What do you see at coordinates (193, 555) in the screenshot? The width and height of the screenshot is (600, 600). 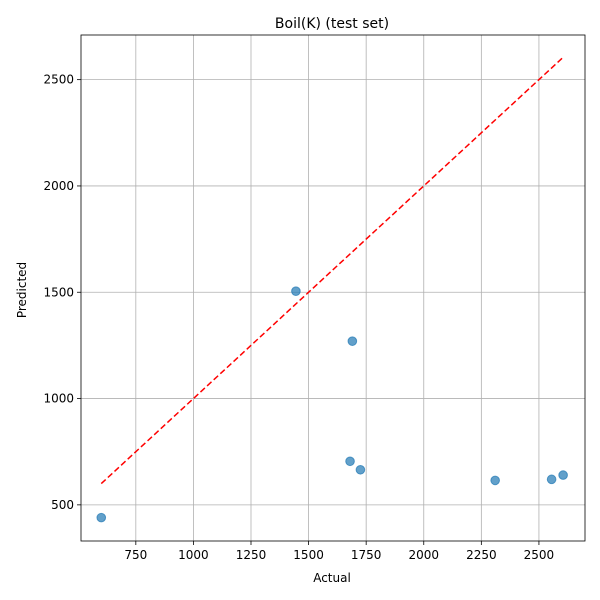 I see `x-tick-label: 1000` at bounding box center [193, 555].